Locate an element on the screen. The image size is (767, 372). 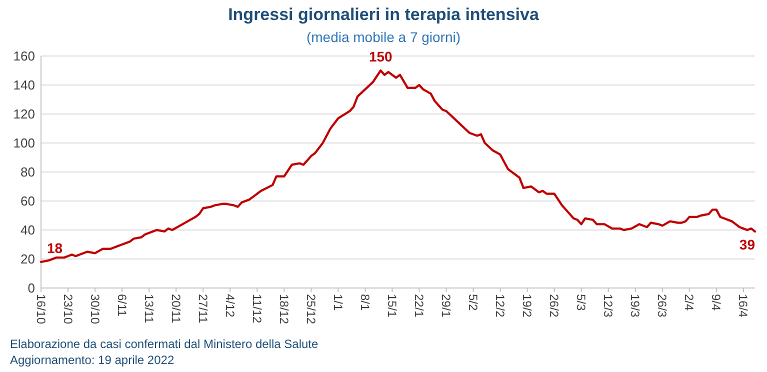
x-tick-label: 9/4 is located at coordinates (716, 303).